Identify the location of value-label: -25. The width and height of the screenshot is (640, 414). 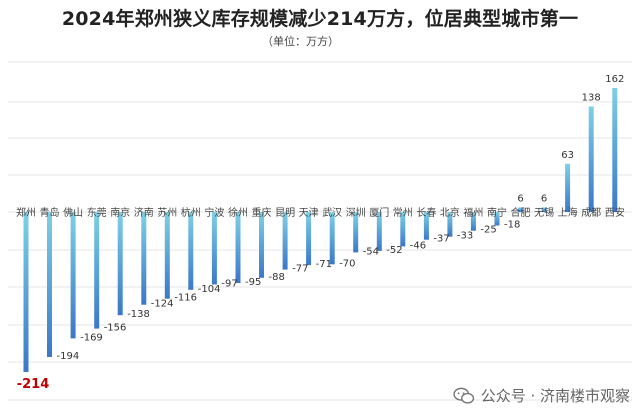
(488, 230).